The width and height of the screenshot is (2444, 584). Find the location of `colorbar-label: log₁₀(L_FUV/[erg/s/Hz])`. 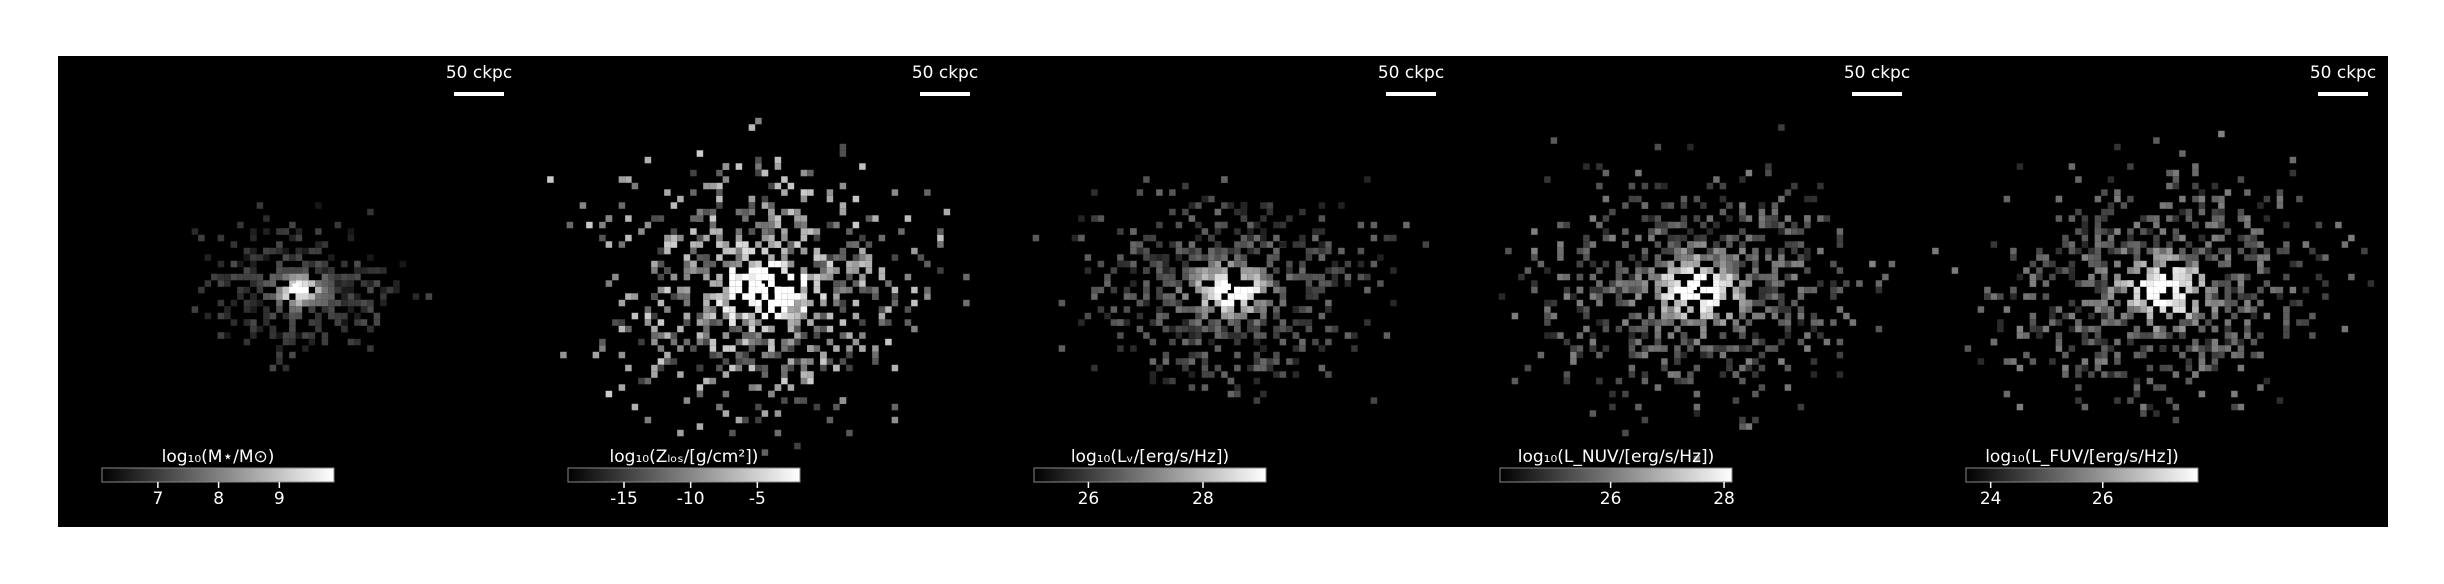

colorbar-label: log₁₀(L_FUV/[erg/s/Hz]) is located at coordinates (2082, 457).